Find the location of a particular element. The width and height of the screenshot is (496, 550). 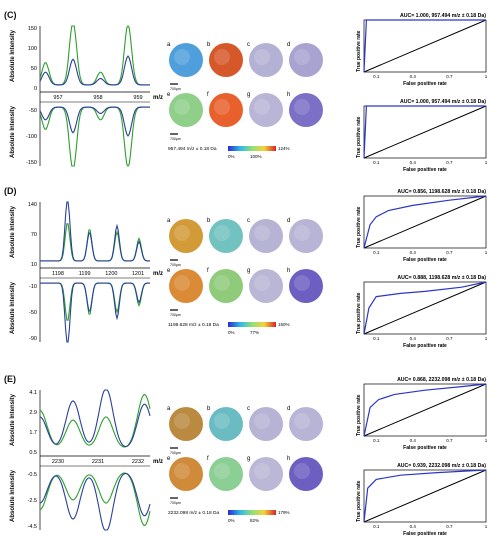

colorbar-mid: 77% is located at coordinates (254, 332).